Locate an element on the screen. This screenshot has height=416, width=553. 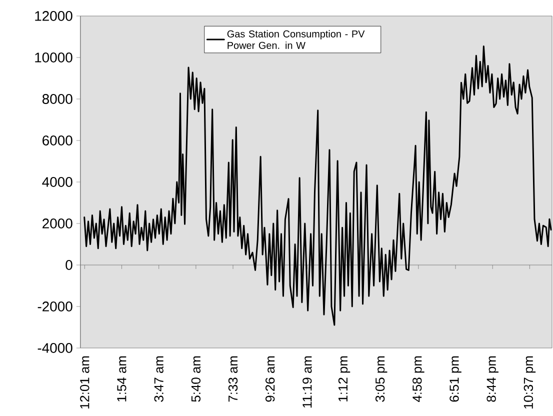
x-tick-label: 12:01 am is located at coordinates (85, 382).